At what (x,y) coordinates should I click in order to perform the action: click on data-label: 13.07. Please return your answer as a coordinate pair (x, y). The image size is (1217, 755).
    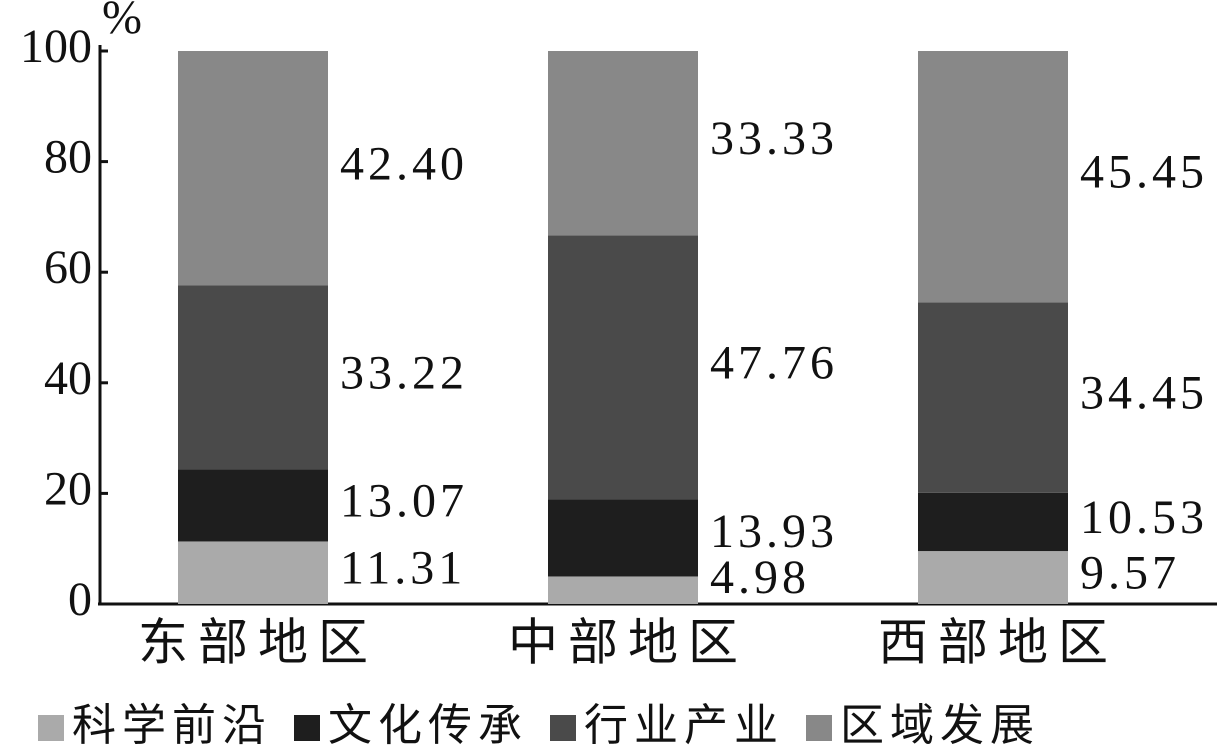
    Looking at the image, I should click on (404, 500).